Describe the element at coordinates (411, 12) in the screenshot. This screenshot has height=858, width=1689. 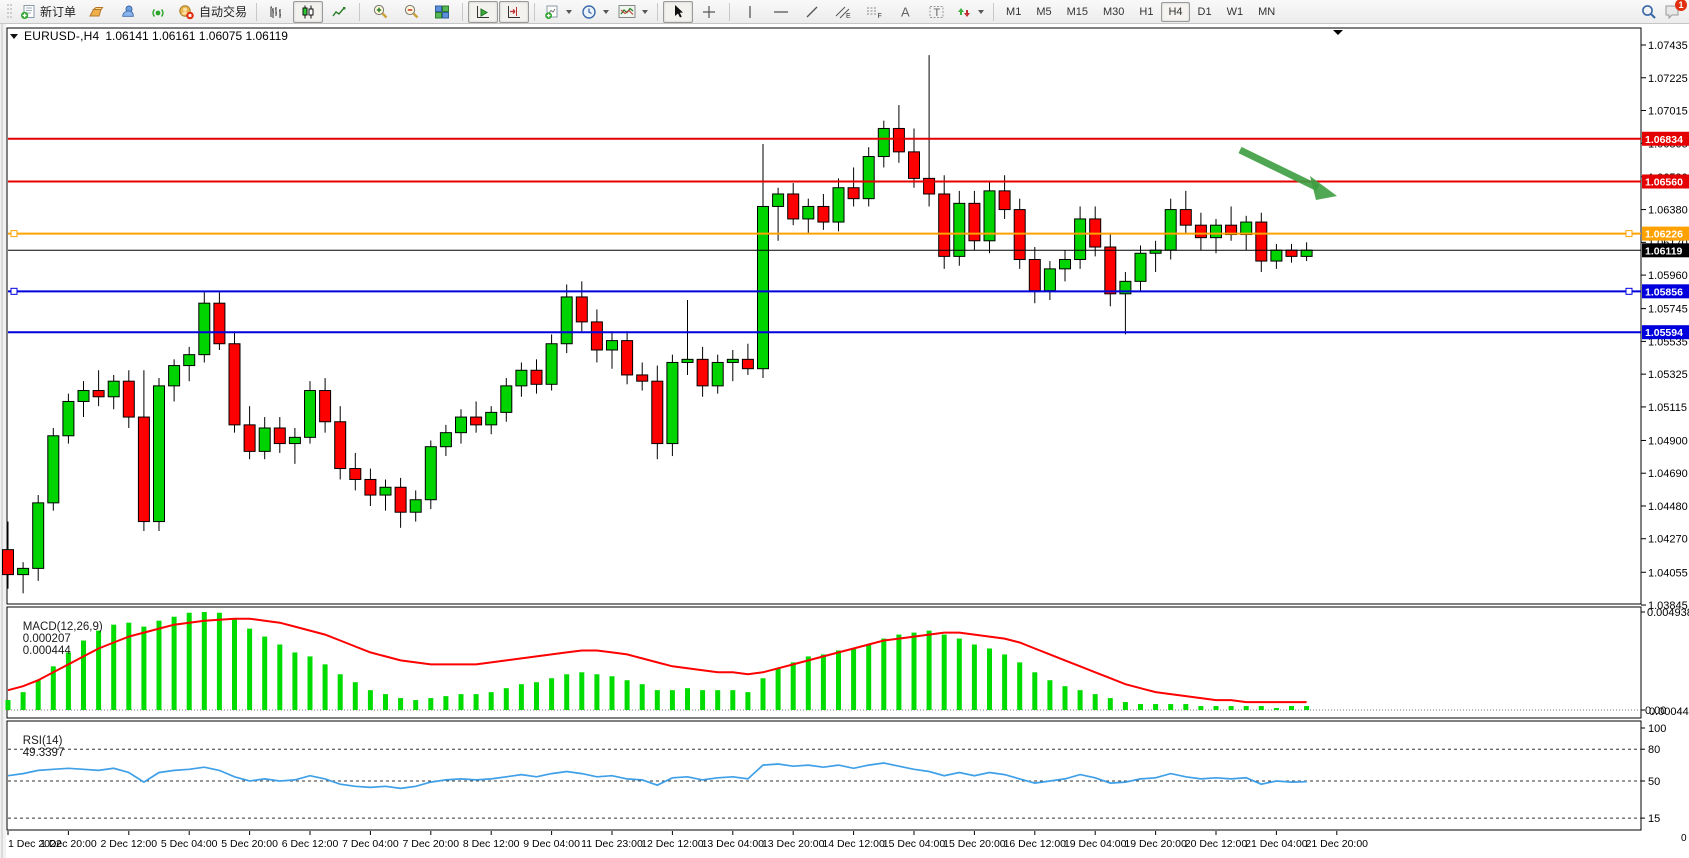
I see `zoom-out-button` at that location.